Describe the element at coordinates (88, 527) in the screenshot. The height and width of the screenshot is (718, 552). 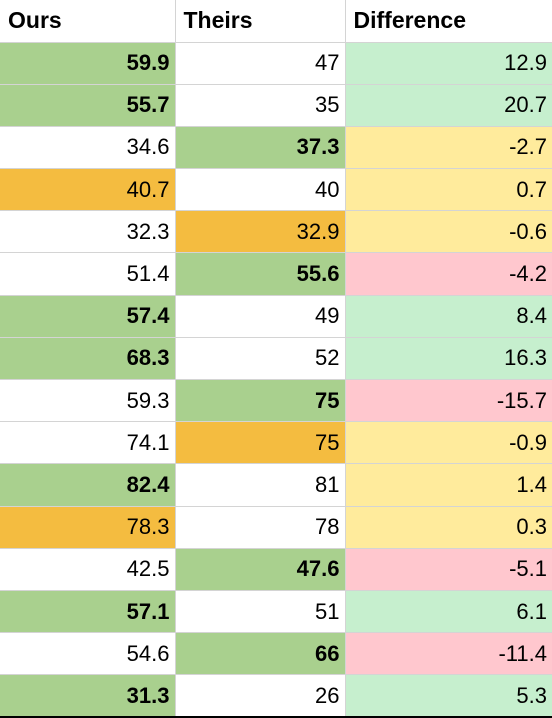
I see `cell-ours: 78.3` at that location.